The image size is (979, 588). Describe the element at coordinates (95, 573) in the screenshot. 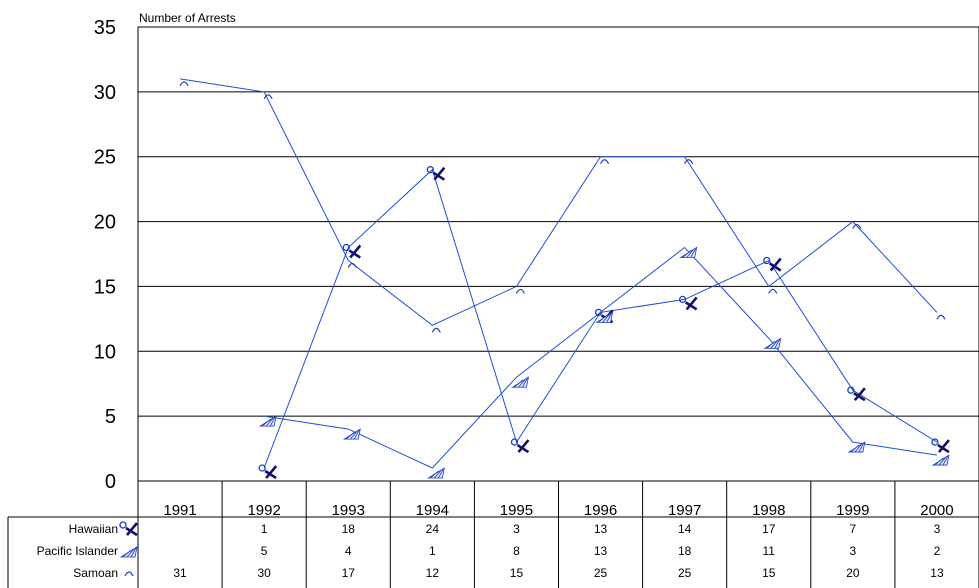

I see `legend-entry: Samoan` at that location.